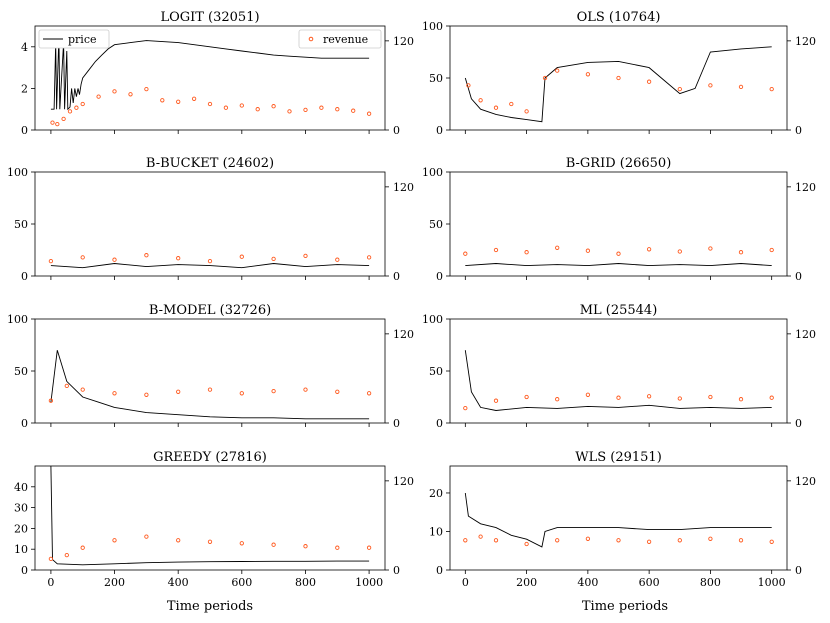 This screenshot has height=623, width=830. I want to click on x-tick-label: 800, so click(710, 582).